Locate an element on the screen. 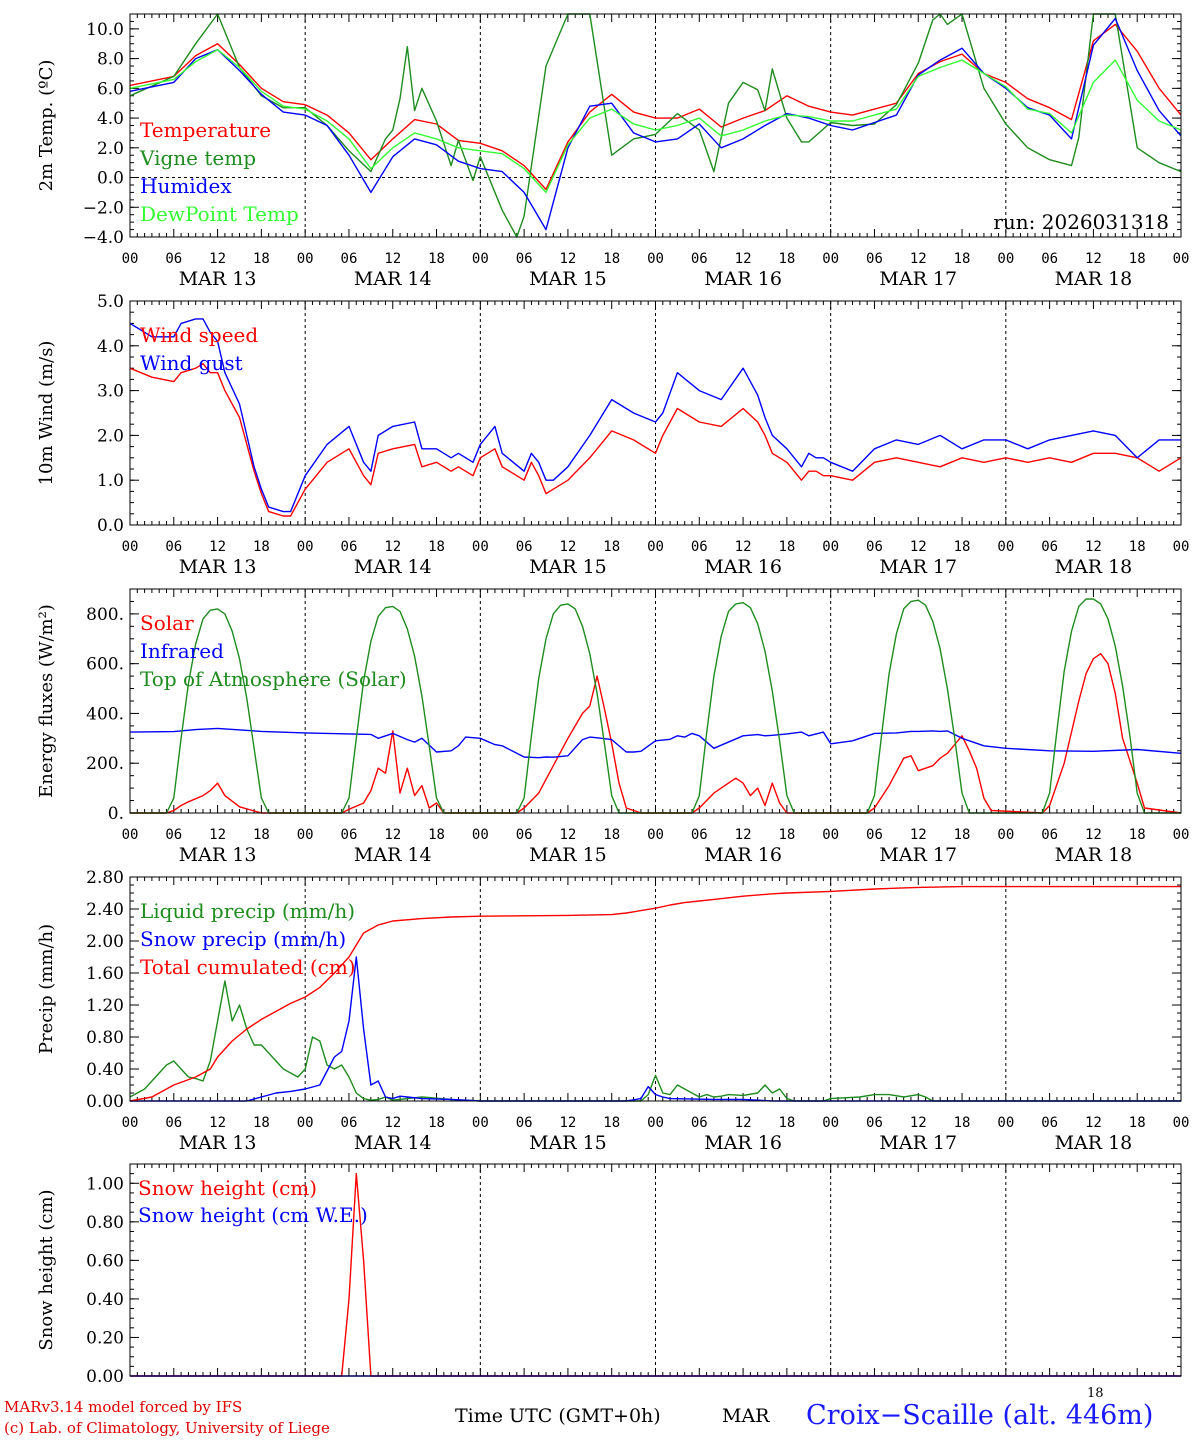 This screenshot has width=1194, height=1440. y-tick-label: 2.0 is located at coordinates (110, 436).